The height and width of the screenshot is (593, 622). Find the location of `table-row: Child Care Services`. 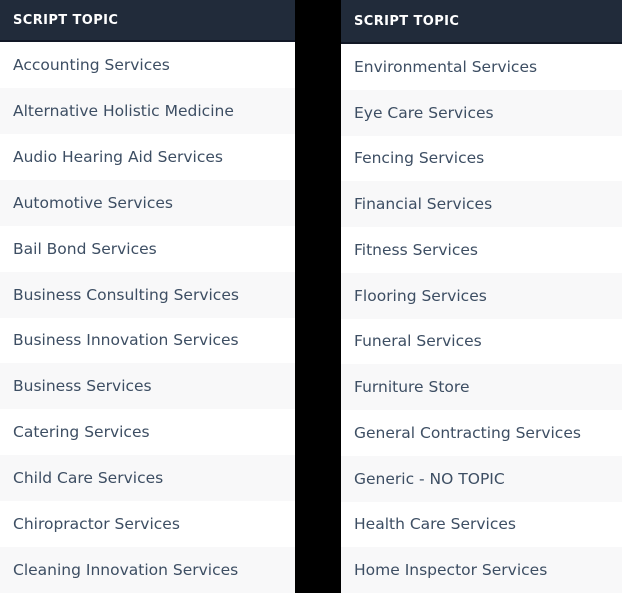

table-row: Child Care Services is located at coordinates (147, 478).